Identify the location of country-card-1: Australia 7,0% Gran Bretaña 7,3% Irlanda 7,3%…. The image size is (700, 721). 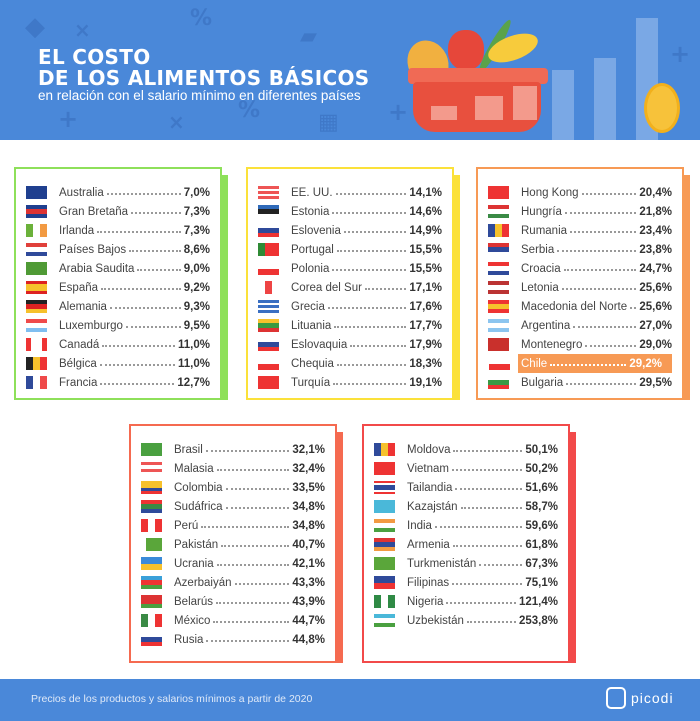
(121, 283).